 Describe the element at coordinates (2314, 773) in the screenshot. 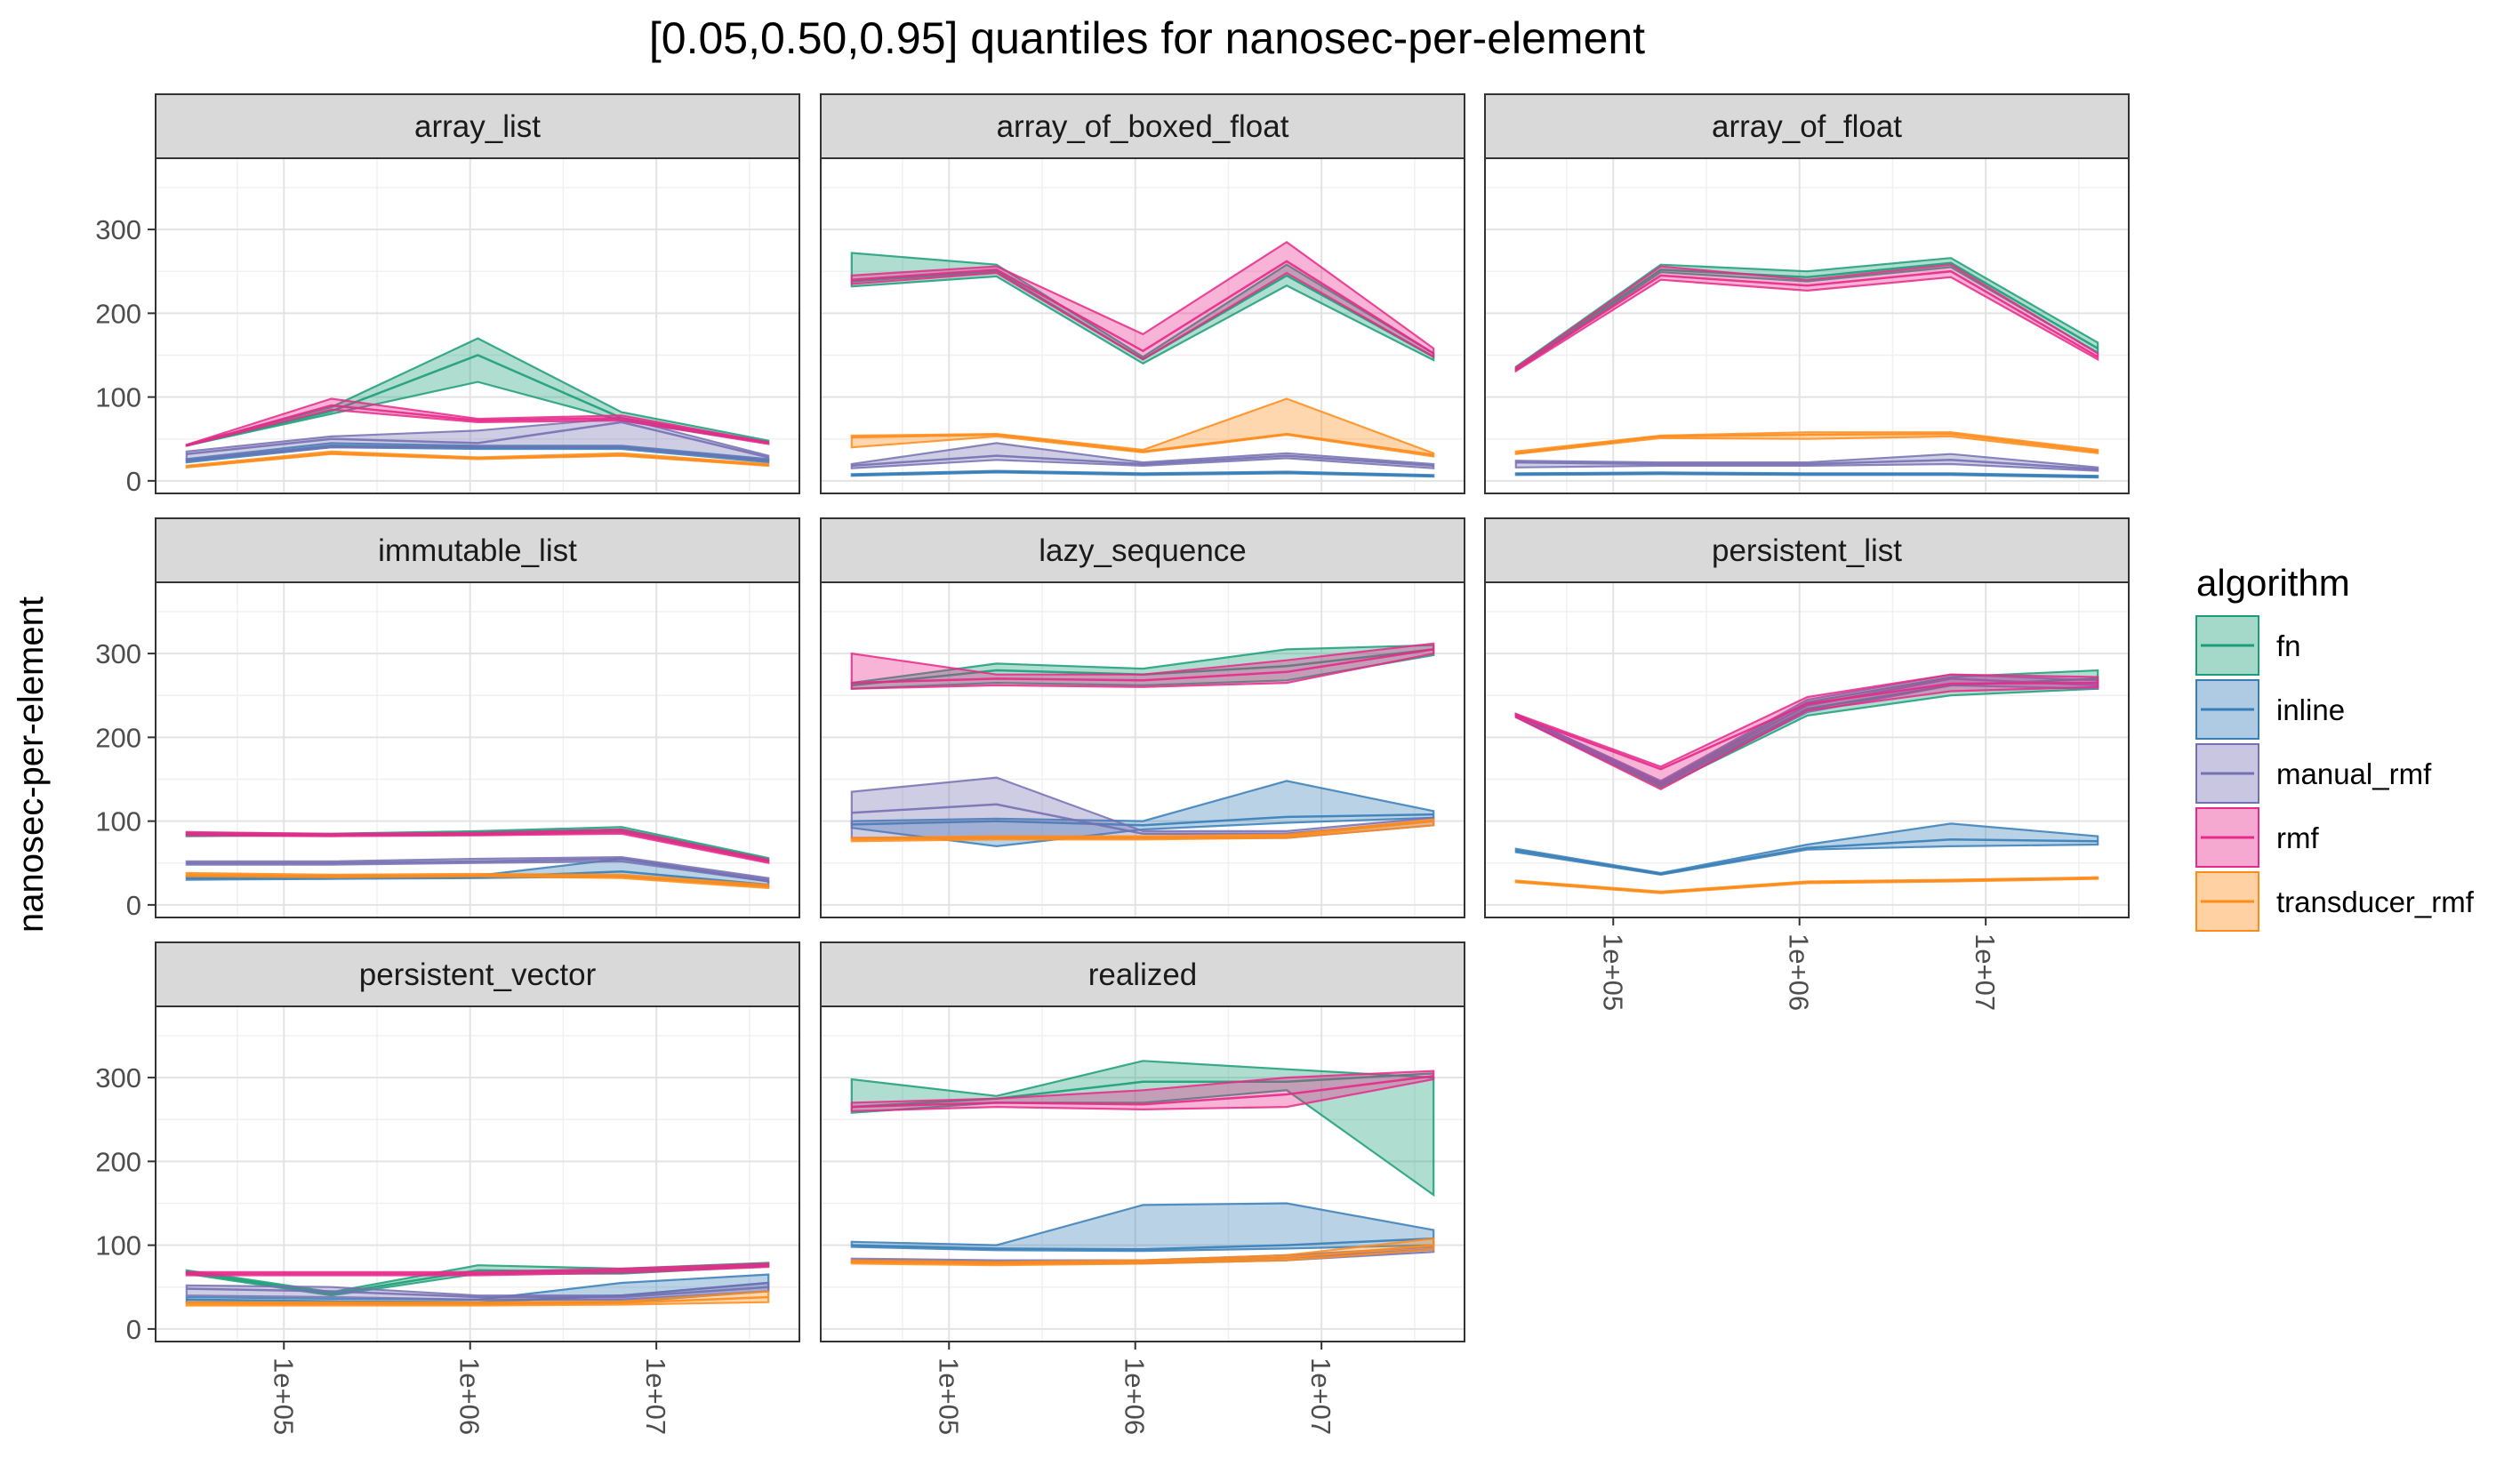

I see `legend-item-manual_rmf: manual_rmf` at that location.